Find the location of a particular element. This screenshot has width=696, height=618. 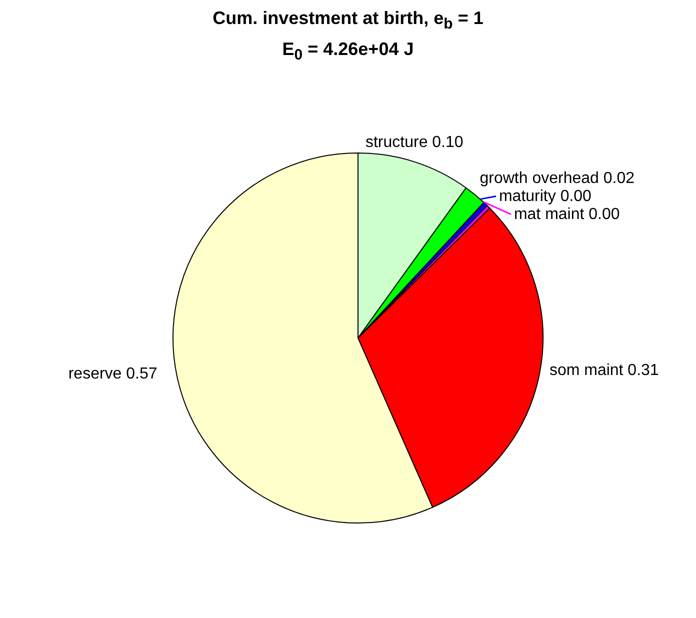

slice-label: som maint 0.31 is located at coordinates (604, 371).